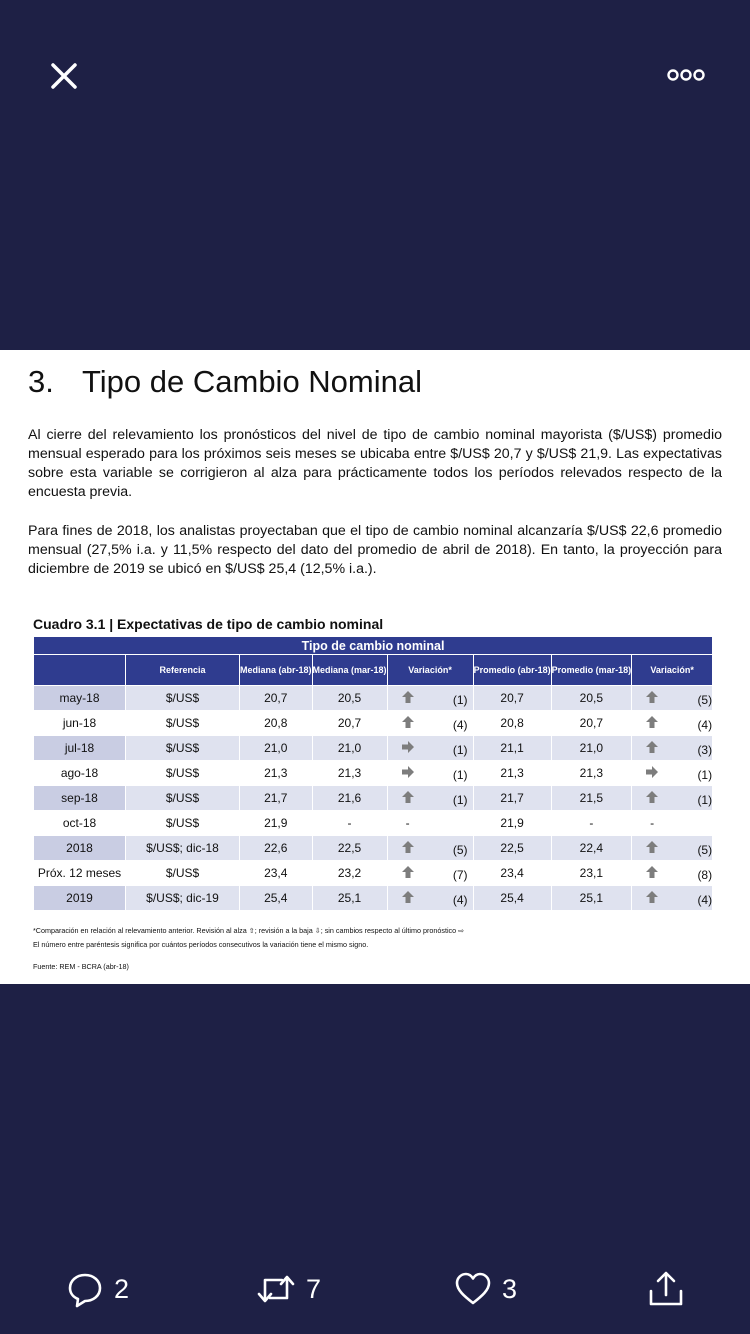 This screenshot has height=1334, width=750. I want to click on row-label: ago-18, so click(79, 773).